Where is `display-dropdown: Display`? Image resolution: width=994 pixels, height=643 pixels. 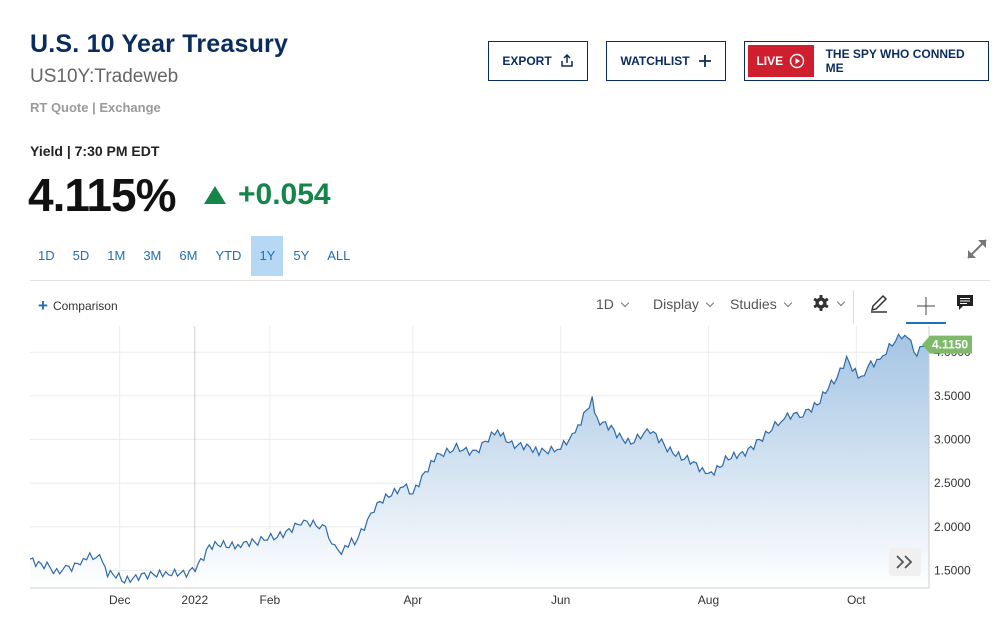 display-dropdown: Display is located at coordinates (684, 304).